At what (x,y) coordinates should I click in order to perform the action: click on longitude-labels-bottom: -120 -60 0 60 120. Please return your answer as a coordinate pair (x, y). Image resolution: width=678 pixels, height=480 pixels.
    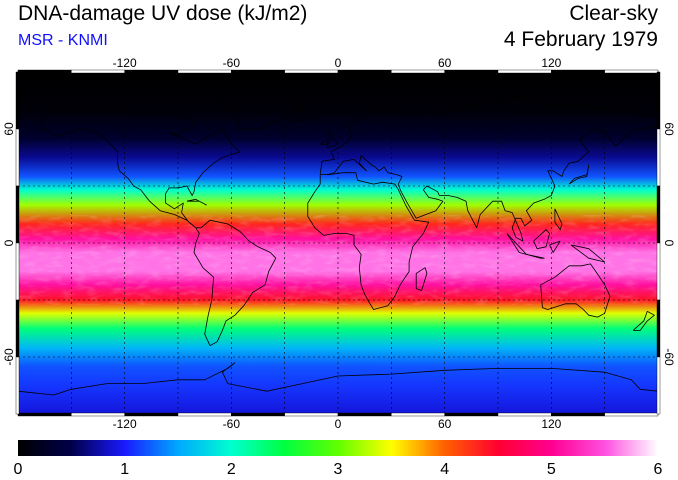
    Looking at the image, I should click on (337, 424).